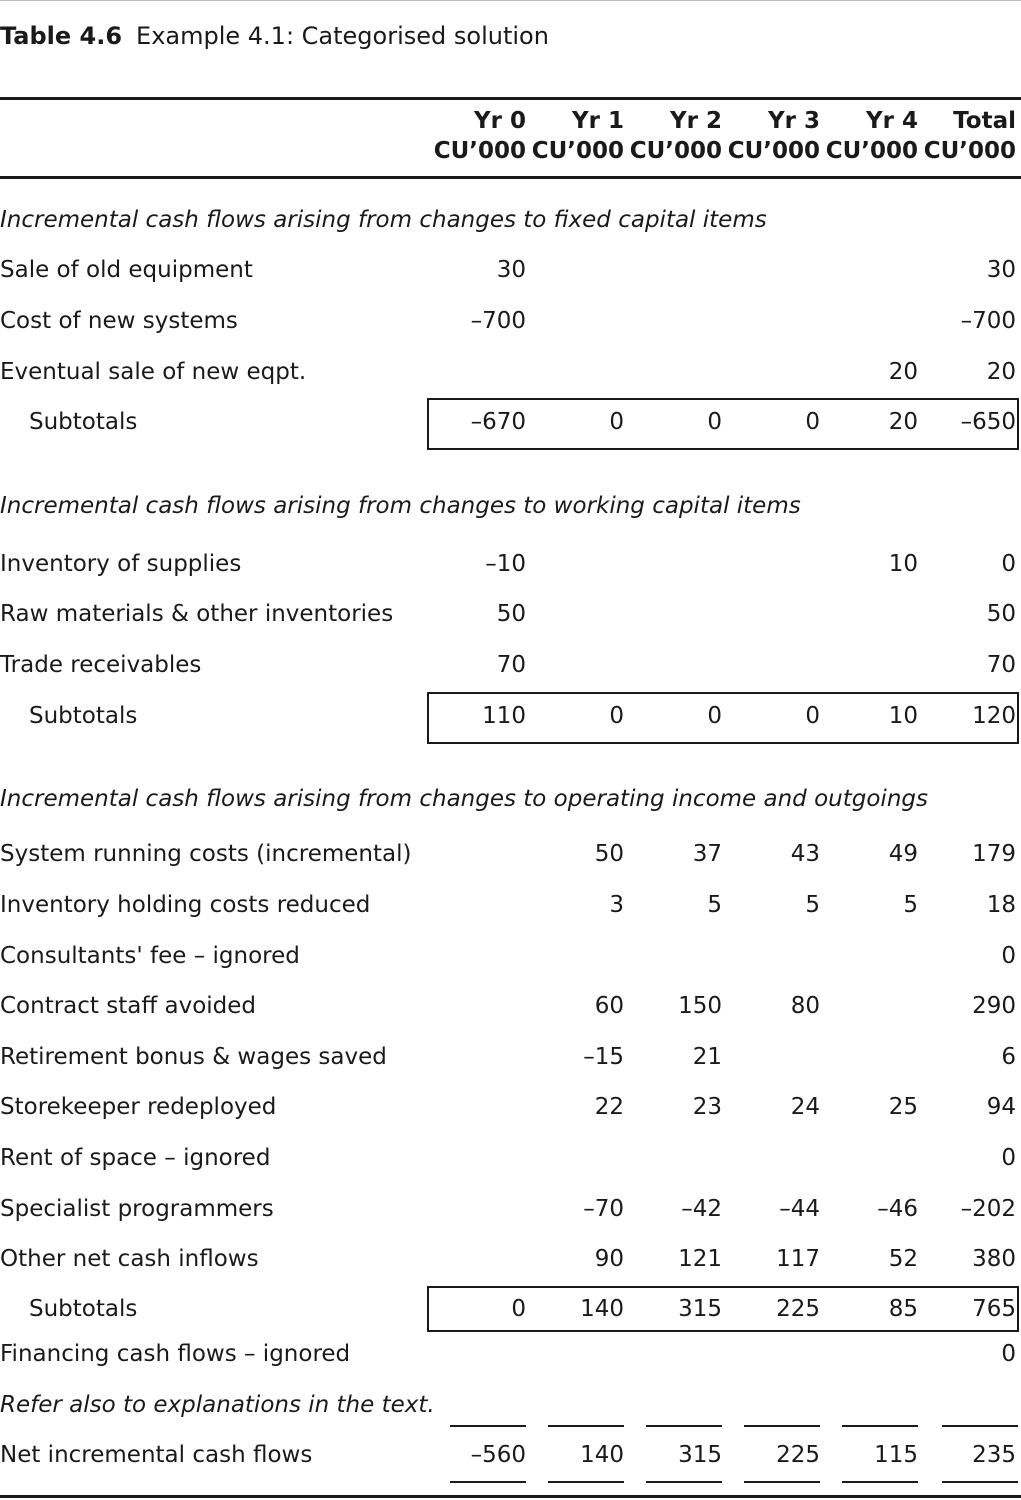 Image resolution: width=1021 pixels, height=1500 pixels. Describe the element at coordinates (577, 136) in the screenshot. I see `col-head-yr1: Yr 1 CU’000` at that location.